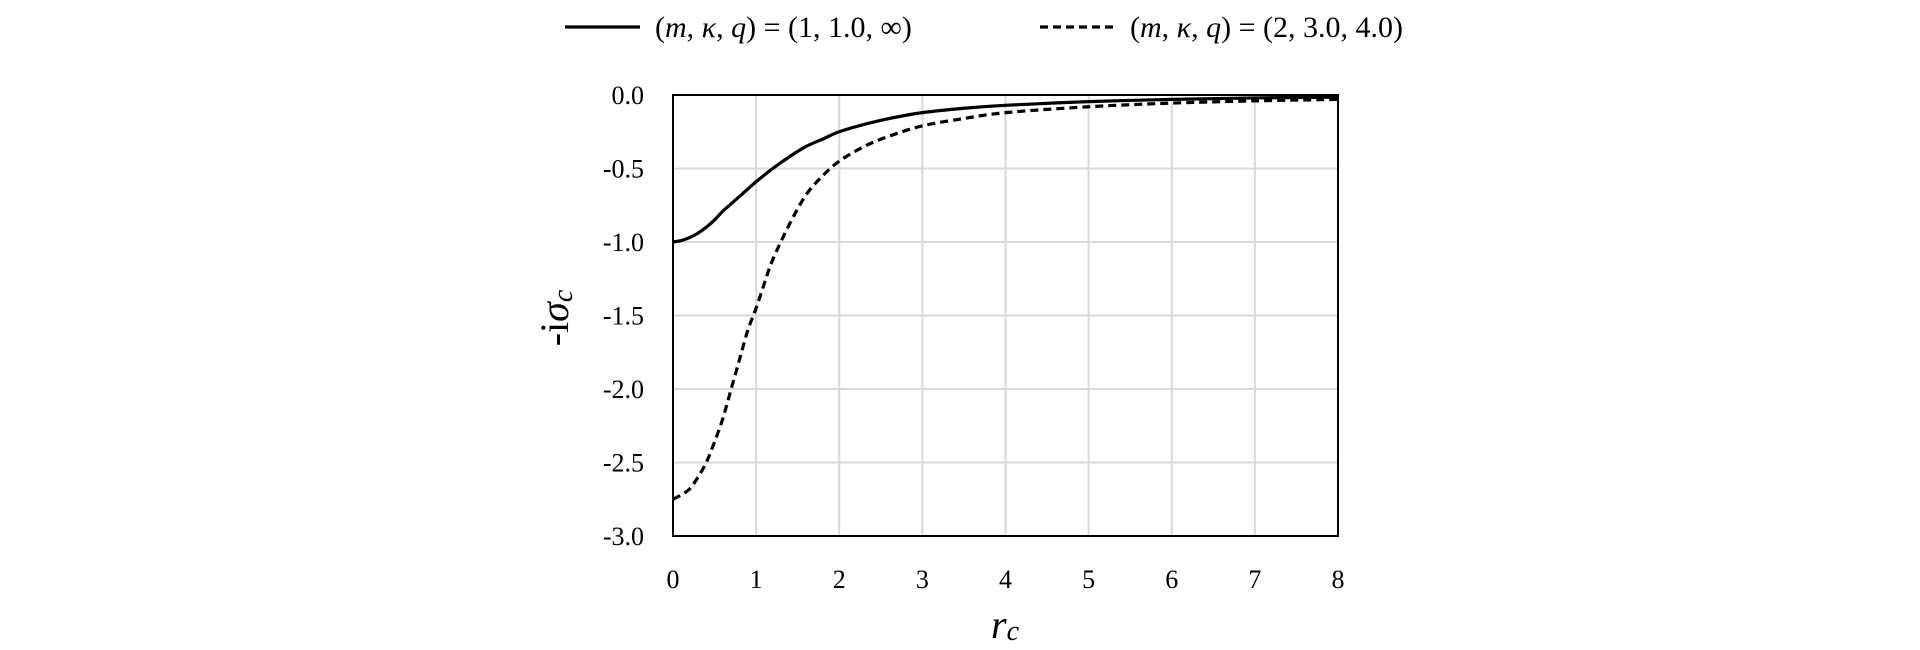 This screenshot has width=1920, height=650. Describe the element at coordinates (1338, 579) in the screenshot. I see `x-tick-label: 8` at that location.